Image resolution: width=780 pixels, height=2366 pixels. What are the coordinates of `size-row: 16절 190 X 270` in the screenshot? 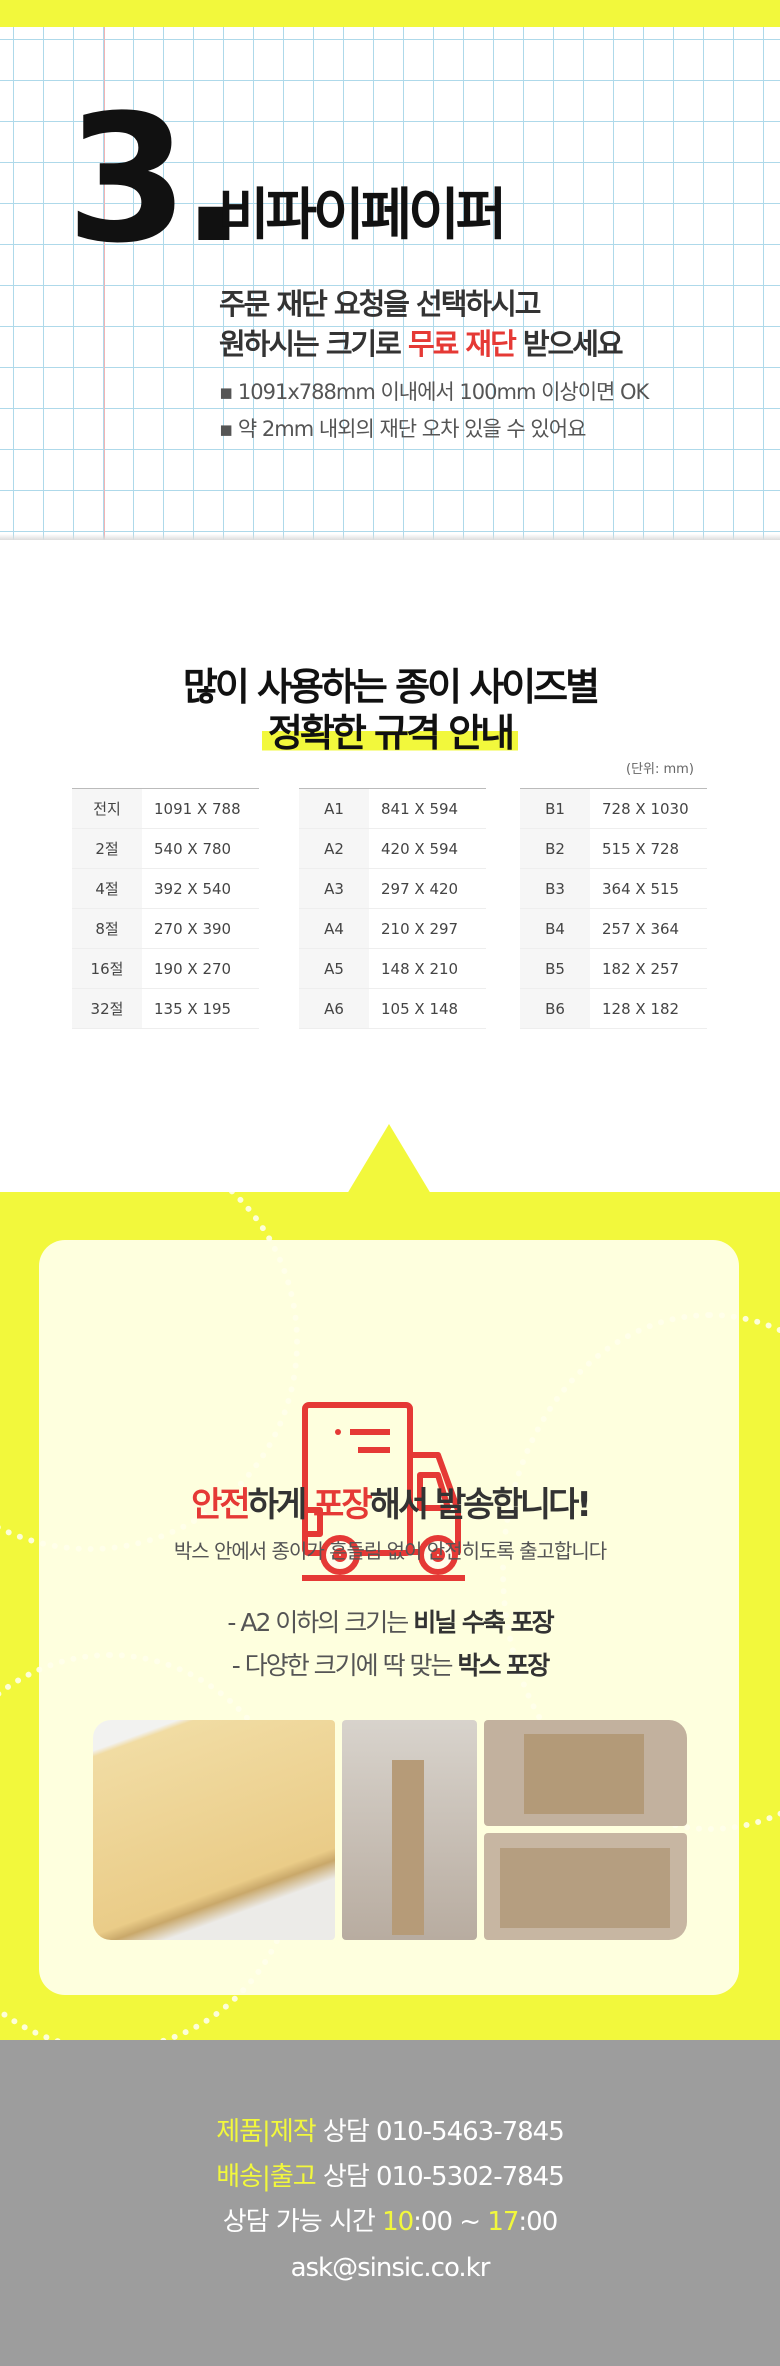 It's located at (165, 968).